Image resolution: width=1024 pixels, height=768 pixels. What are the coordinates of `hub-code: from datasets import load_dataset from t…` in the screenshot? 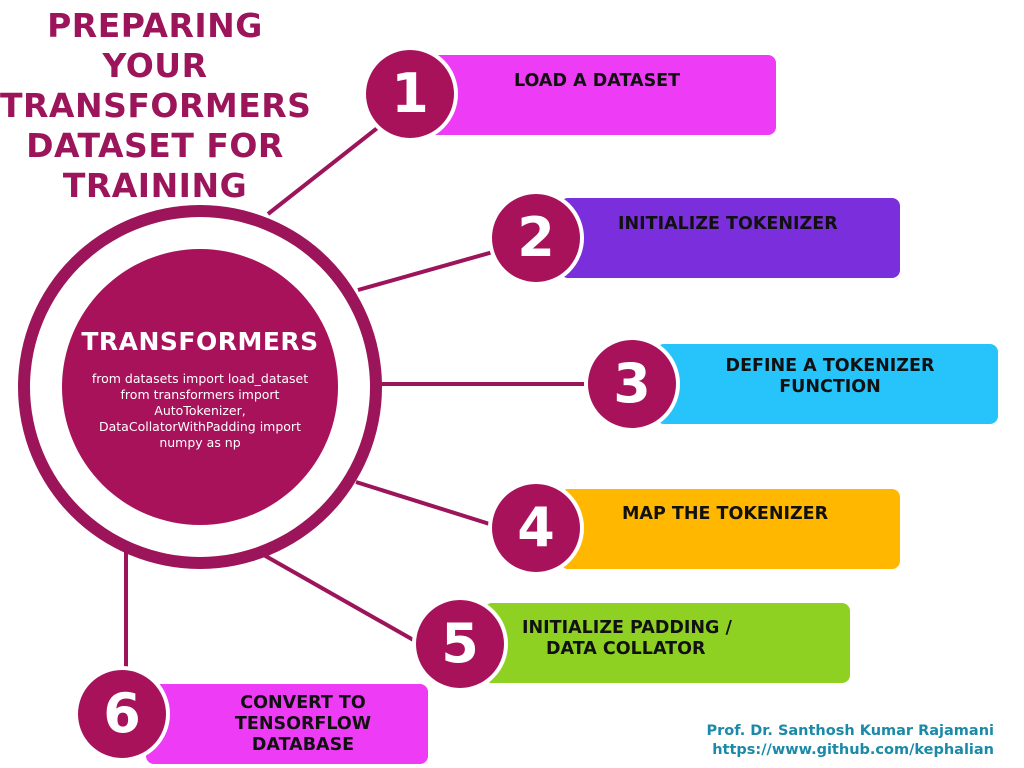 It's located at (200, 411).